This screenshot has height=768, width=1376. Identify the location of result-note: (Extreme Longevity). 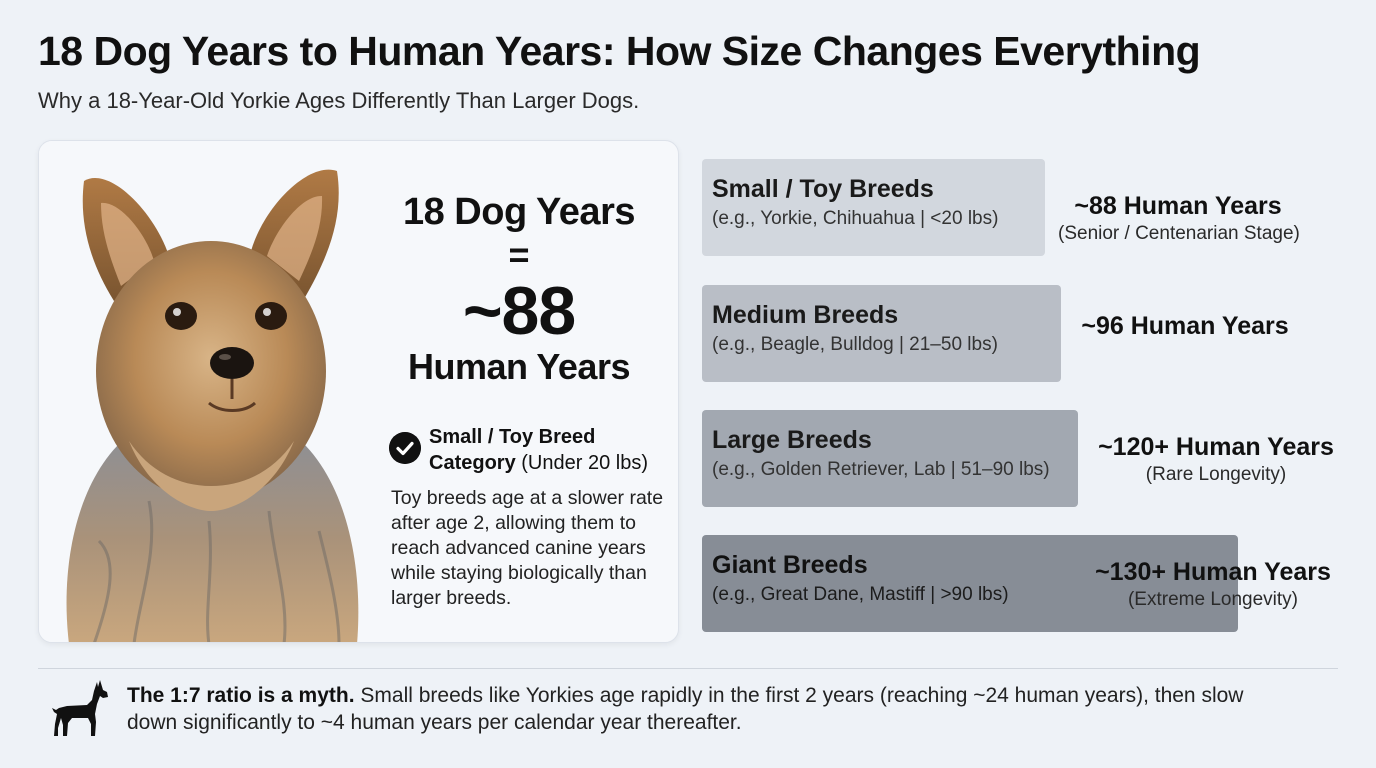
(1212, 599).